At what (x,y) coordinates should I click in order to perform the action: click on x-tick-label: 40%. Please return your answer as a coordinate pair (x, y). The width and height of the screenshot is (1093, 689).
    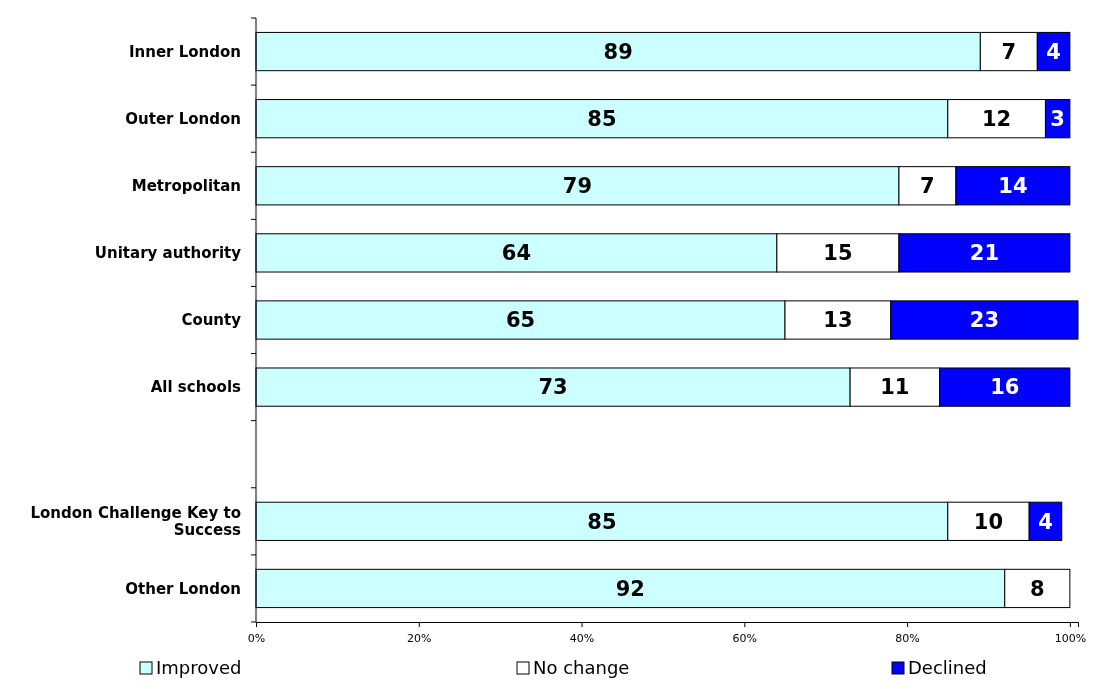
    Looking at the image, I should click on (582, 639).